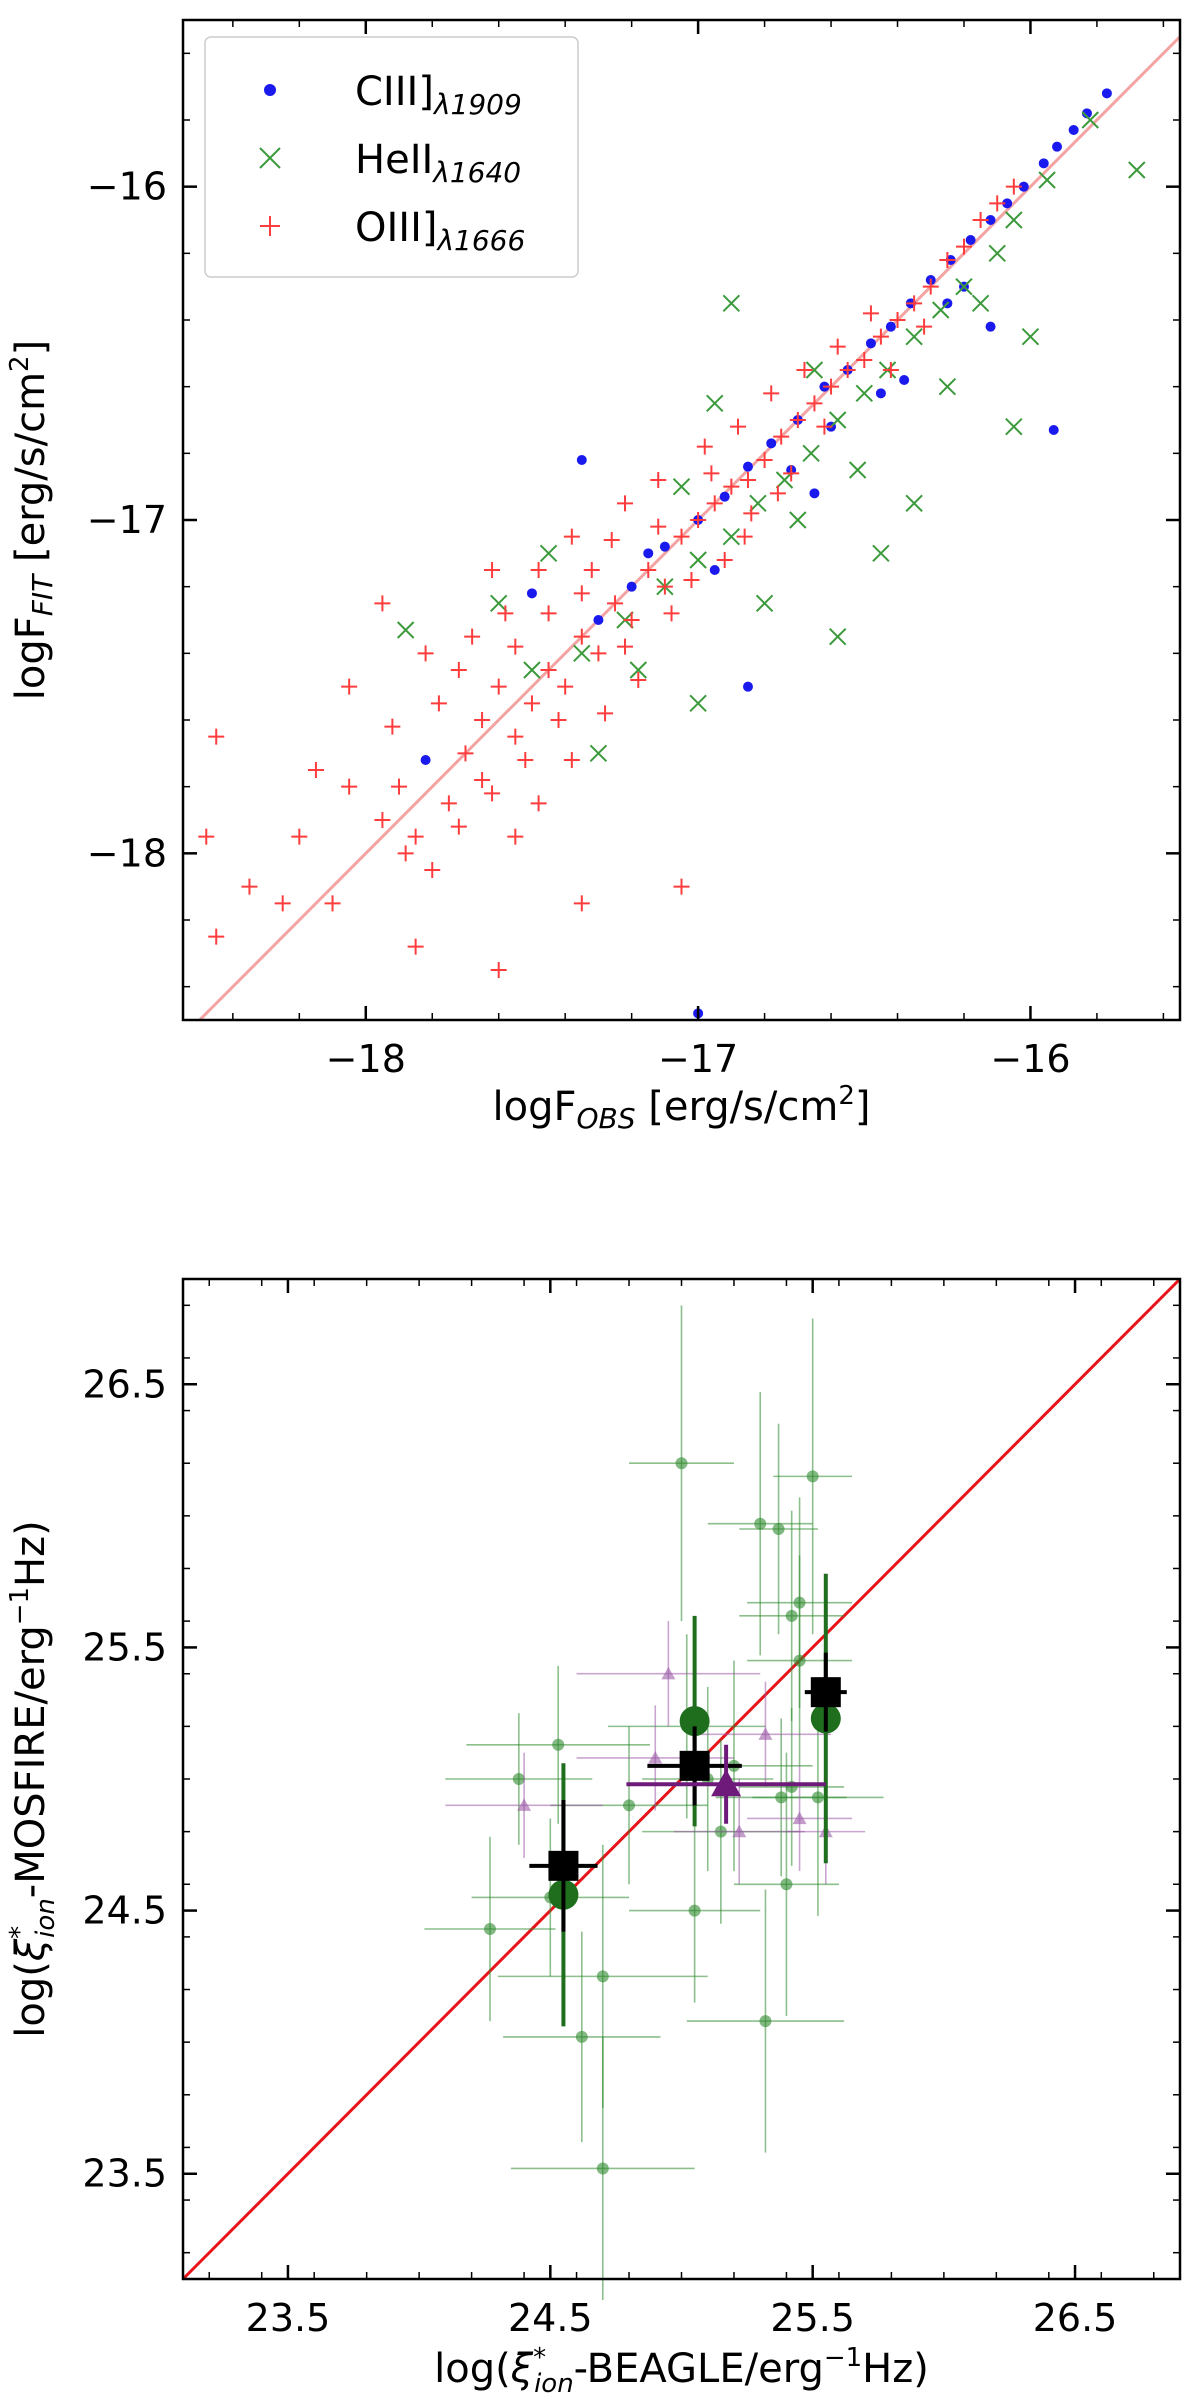 The height and width of the screenshot is (2408, 1200). Describe the element at coordinates (127, 853) in the screenshot. I see `y-tick-label: −18` at that location.